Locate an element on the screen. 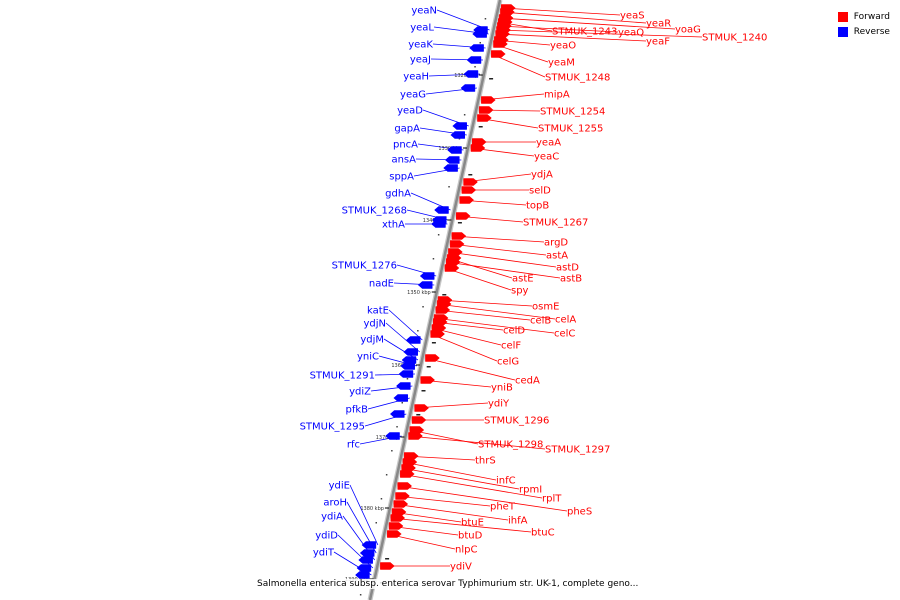 This screenshot has width=900, height=600. gene-label-pfkb: pfkB is located at coordinates (356, 410).